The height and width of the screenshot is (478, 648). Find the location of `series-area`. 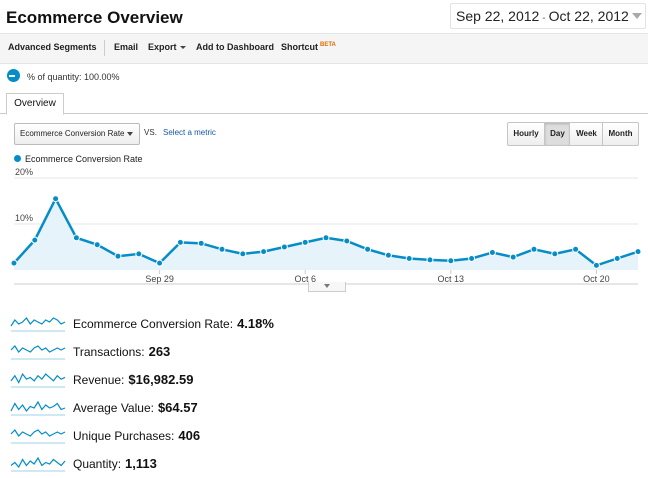

series-area is located at coordinates (326, 234).